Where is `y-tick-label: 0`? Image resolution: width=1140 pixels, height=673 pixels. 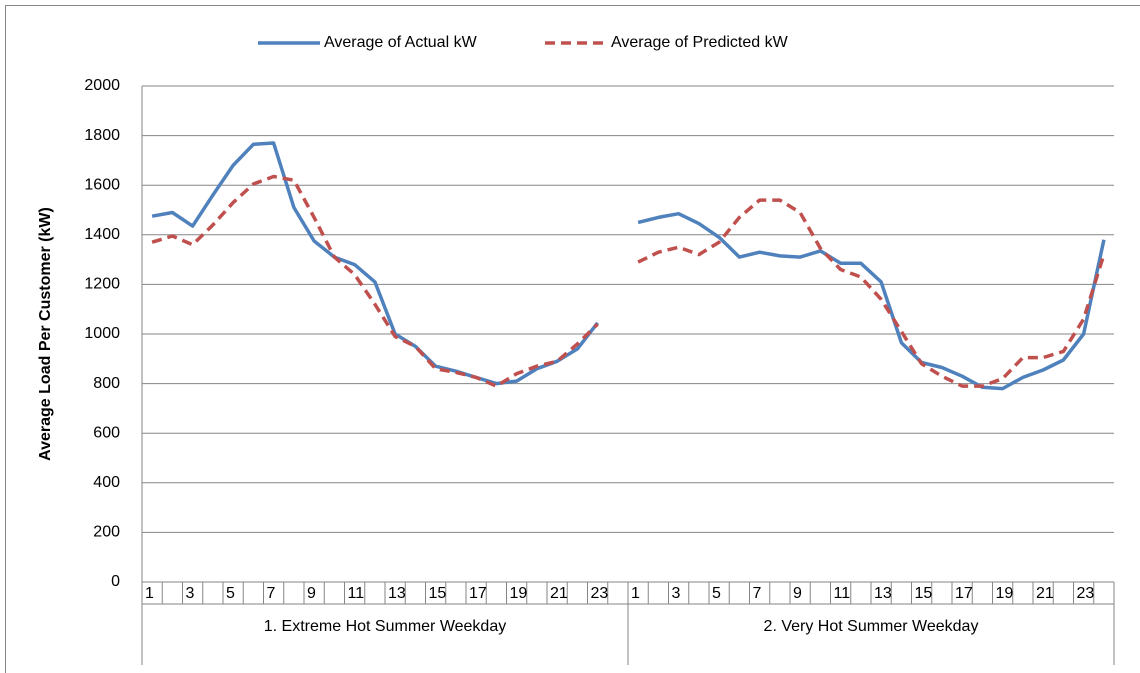 y-tick-label: 0 is located at coordinates (115, 581).